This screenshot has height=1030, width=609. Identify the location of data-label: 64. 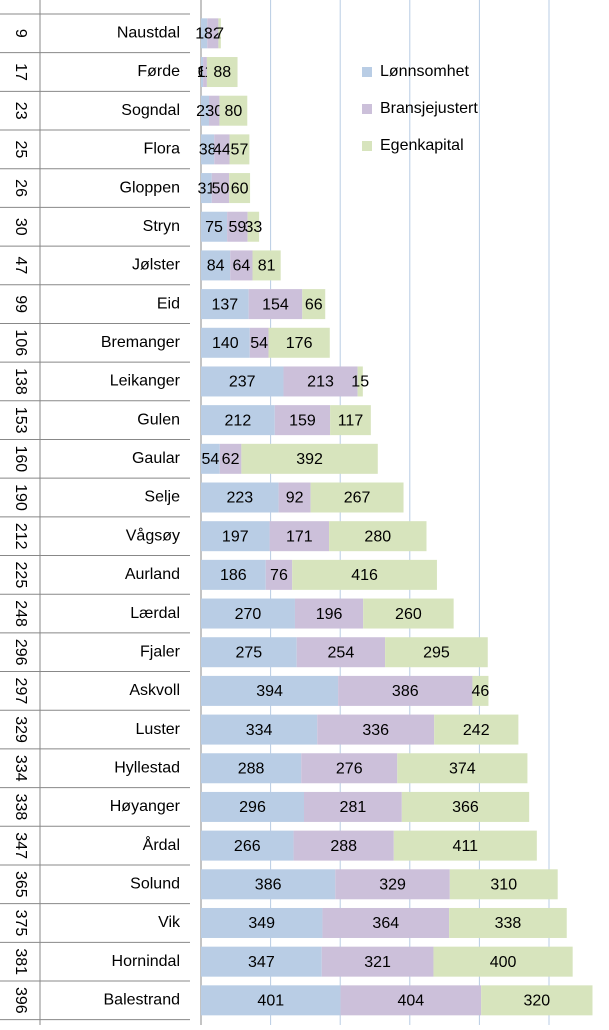
(241, 266).